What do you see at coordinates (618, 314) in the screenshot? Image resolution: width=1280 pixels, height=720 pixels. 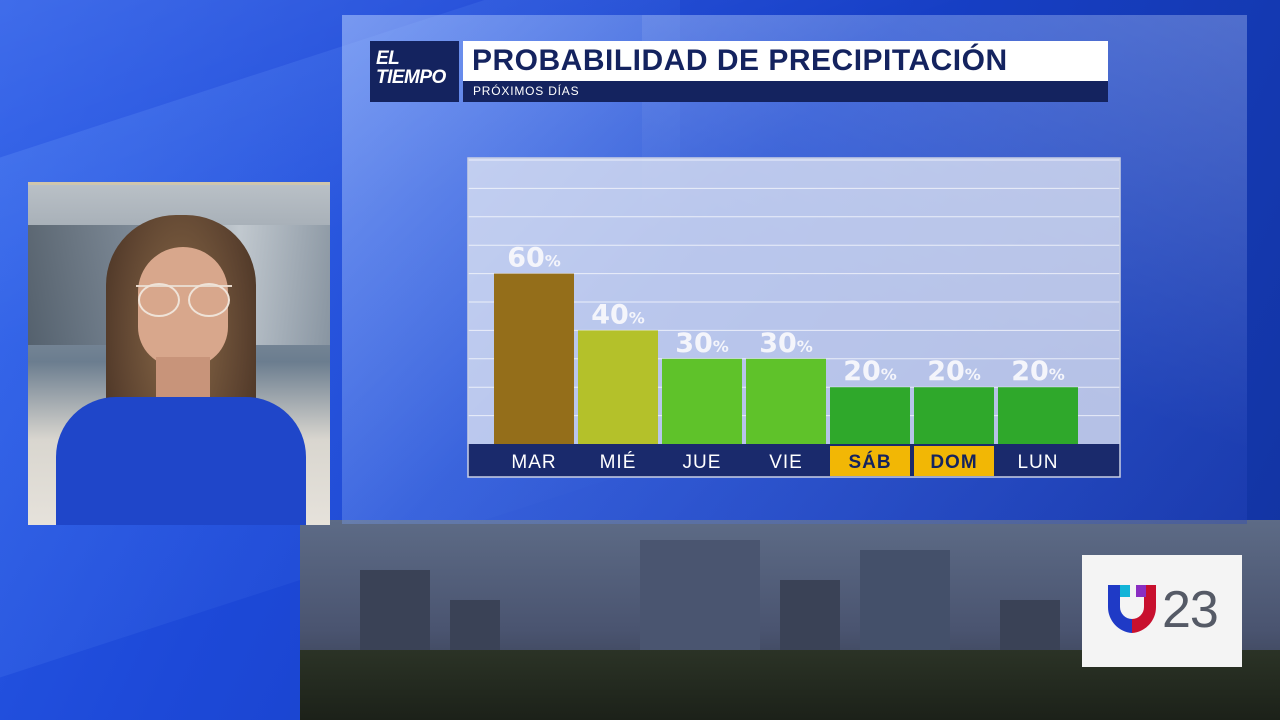 I see `value-label-1: 40%` at bounding box center [618, 314].